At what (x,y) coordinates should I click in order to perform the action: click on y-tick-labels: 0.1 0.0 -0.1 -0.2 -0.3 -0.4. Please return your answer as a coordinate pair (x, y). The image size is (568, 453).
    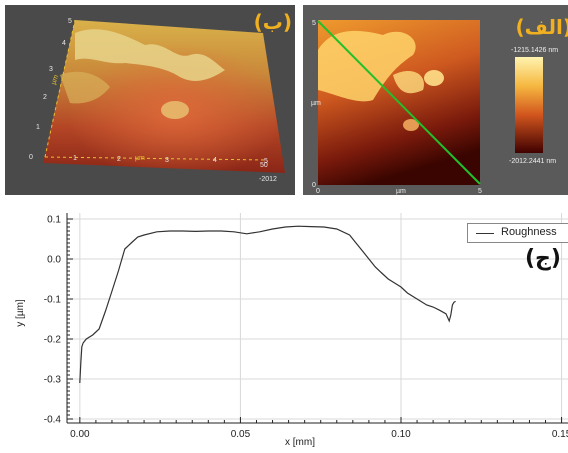
    Looking at the image, I should click on (53, 320).